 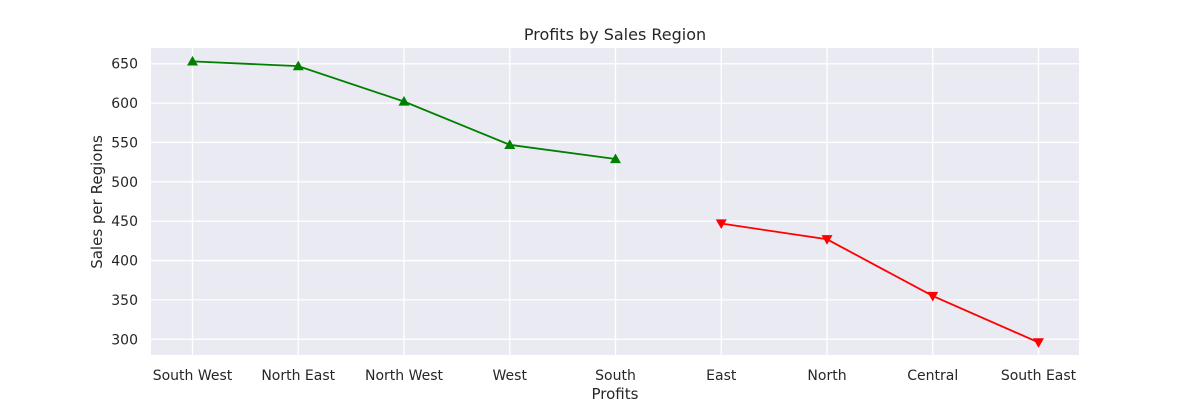 I want to click on x-tick-label: South, so click(x=615, y=376).